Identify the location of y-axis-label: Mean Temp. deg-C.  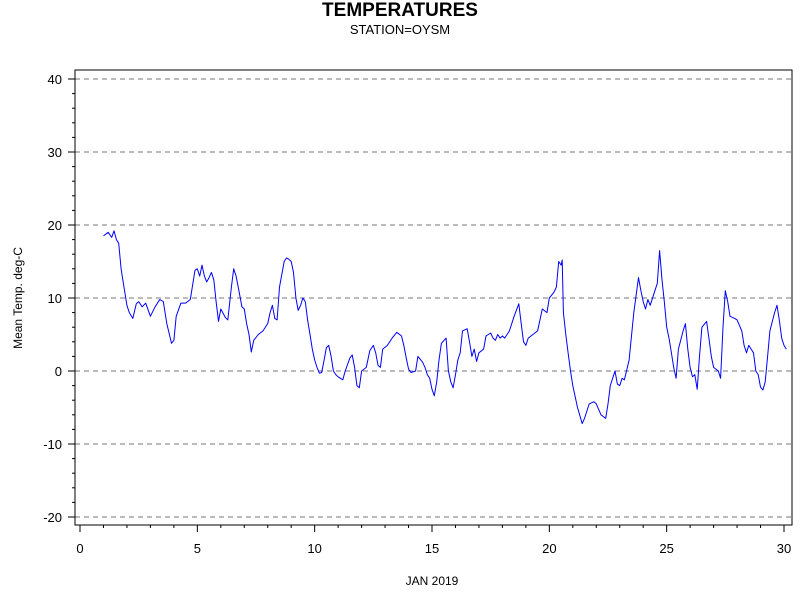
(18, 298).